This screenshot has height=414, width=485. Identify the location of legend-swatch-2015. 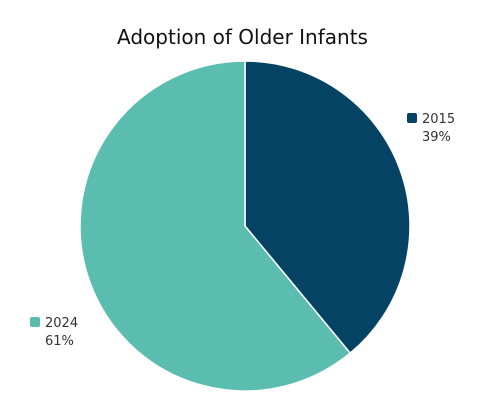
(412, 118).